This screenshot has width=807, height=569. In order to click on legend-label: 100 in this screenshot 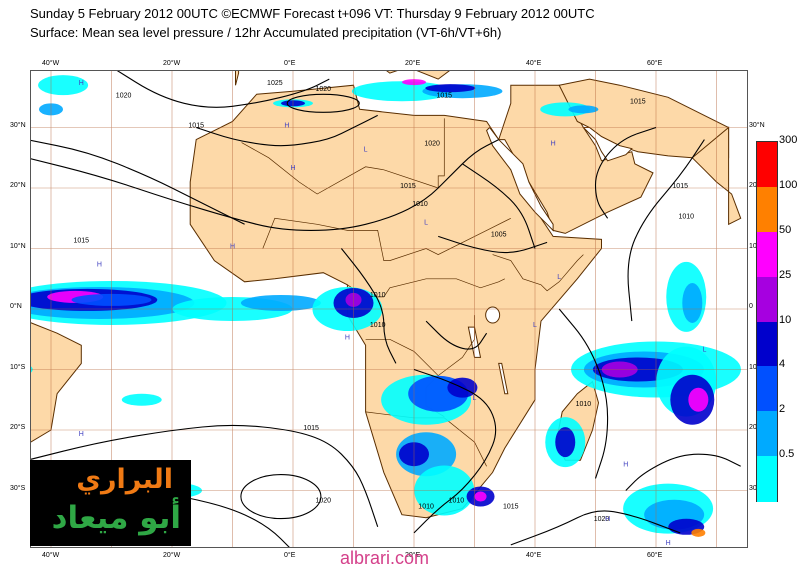, I will do `click(788, 184)`.